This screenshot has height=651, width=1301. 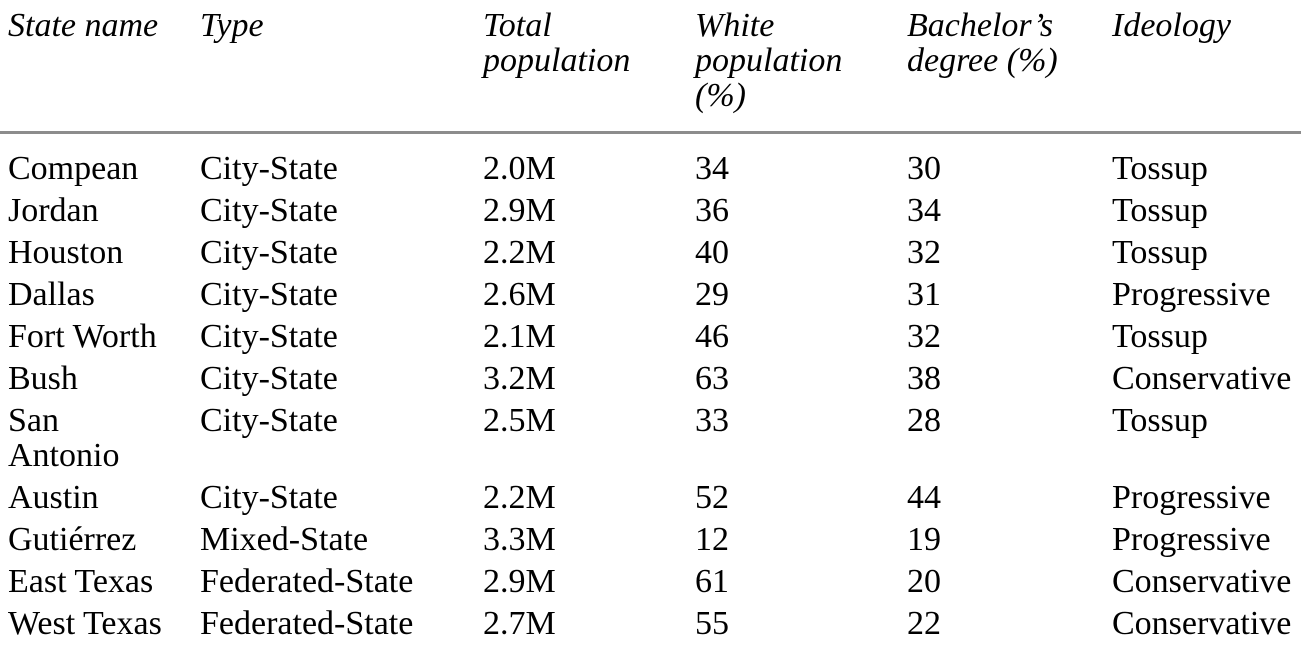 What do you see at coordinates (650, 132) in the screenshot?
I see `header-rule` at bounding box center [650, 132].